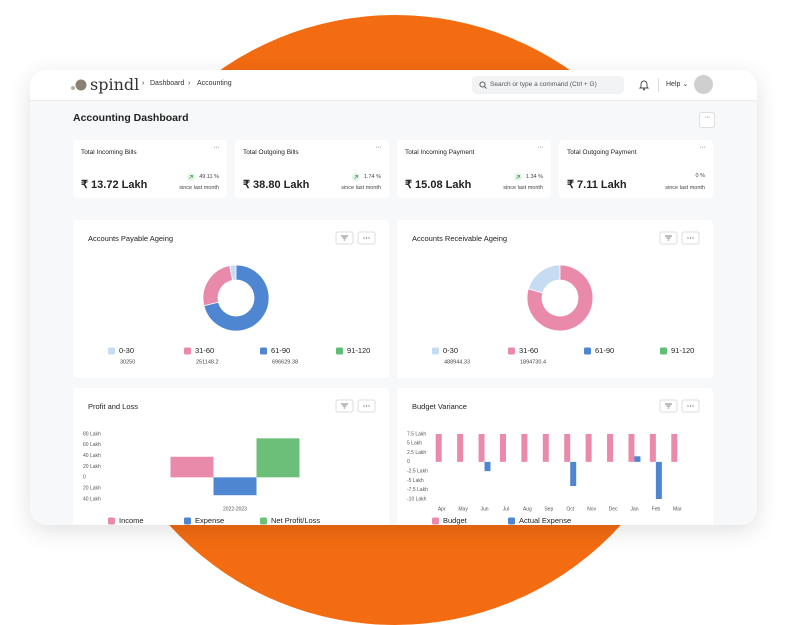 The image size is (792, 625). Describe the element at coordinates (548, 509) in the screenshot. I see `x-tick-label: Sep` at that location.